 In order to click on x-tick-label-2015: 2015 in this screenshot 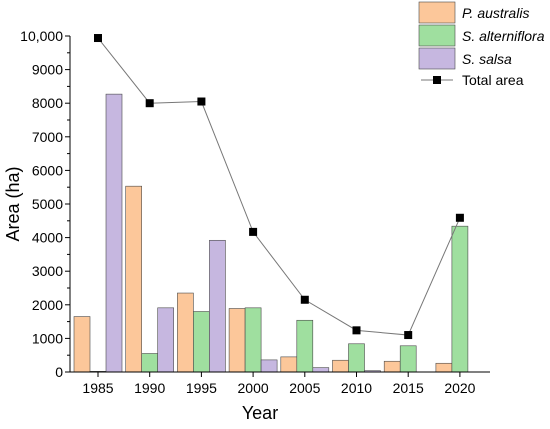, I will do `click(408, 388)`.